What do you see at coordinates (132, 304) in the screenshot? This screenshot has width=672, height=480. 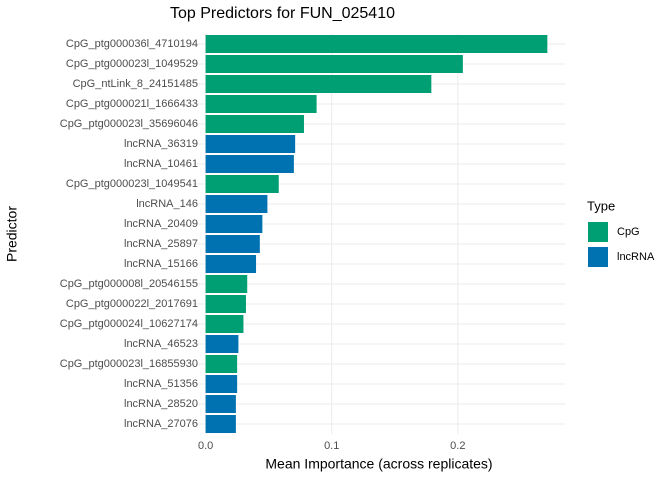 I see `y-tick-label: CpG_ptg000022l_2017691` at bounding box center [132, 304].